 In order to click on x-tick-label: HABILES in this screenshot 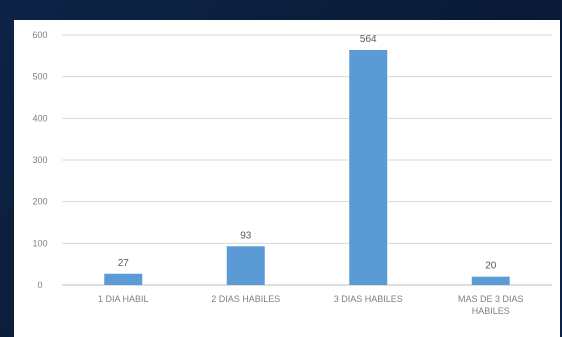, I will do `click(491, 311)`.